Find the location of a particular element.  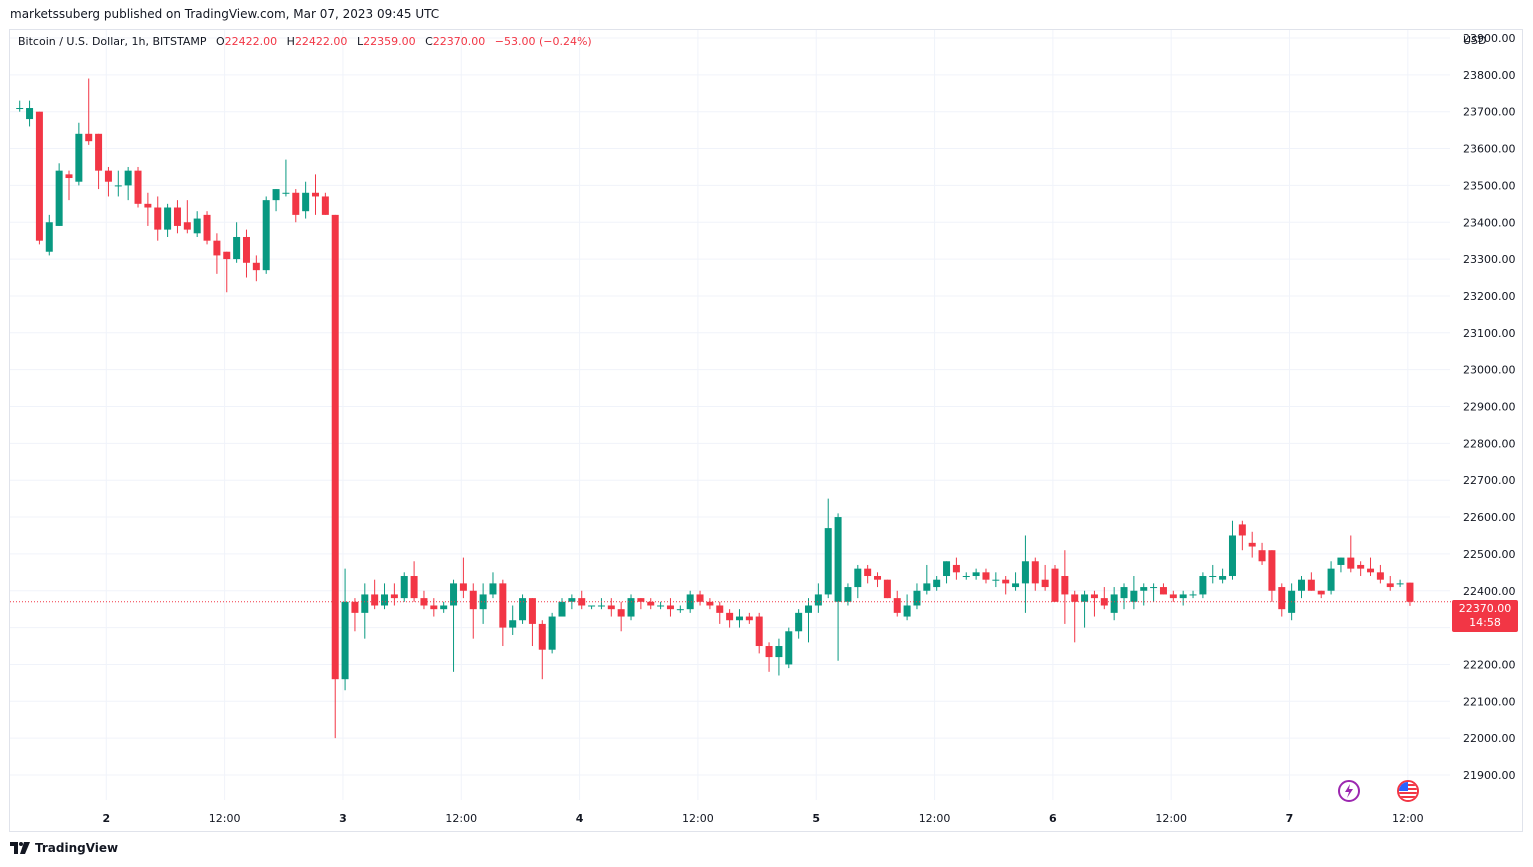

price-tick-label: 22100.00 is located at coordinates (1489, 701).